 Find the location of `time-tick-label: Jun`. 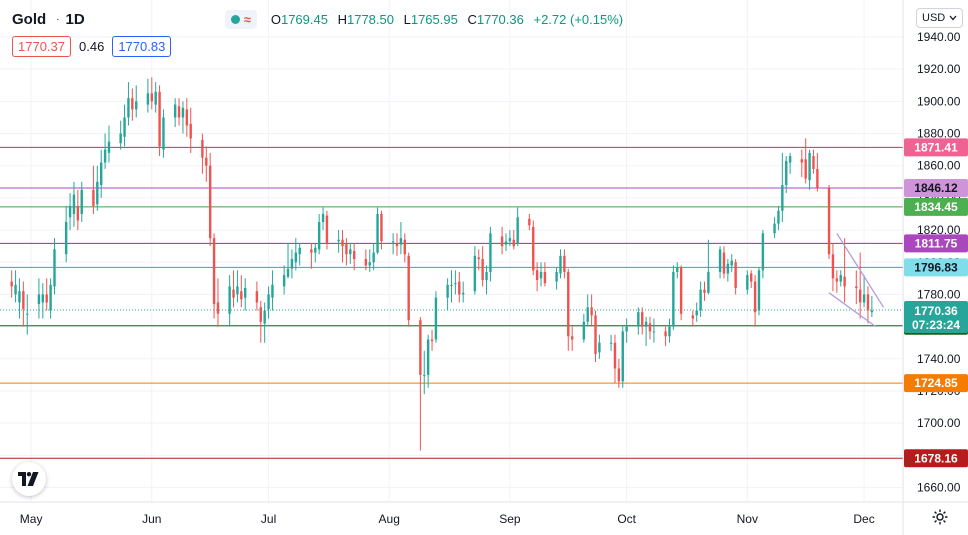

time-tick-label: Jun is located at coordinates (151, 519).